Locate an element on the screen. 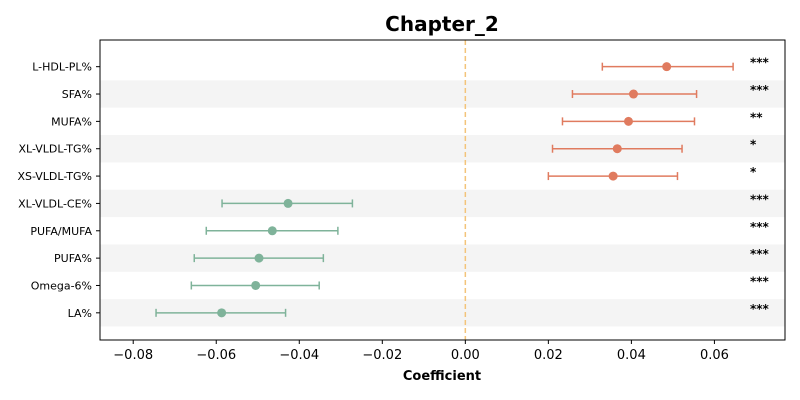 The image size is (800, 400). category-label: SFA% is located at coordinates (77, 94).